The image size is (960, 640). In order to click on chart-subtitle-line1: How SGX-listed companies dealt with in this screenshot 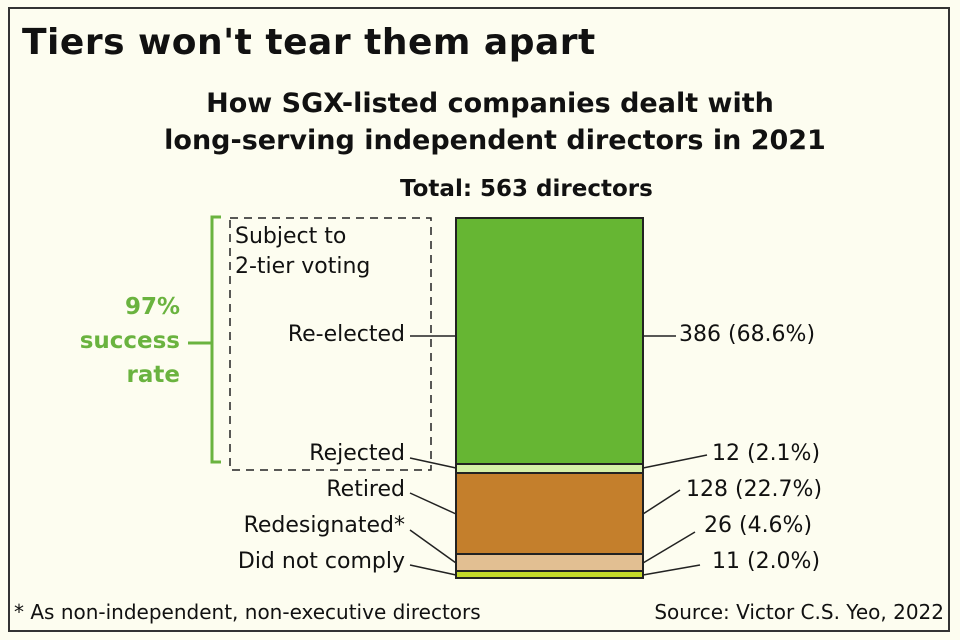, I will do `click(490, 103)`.